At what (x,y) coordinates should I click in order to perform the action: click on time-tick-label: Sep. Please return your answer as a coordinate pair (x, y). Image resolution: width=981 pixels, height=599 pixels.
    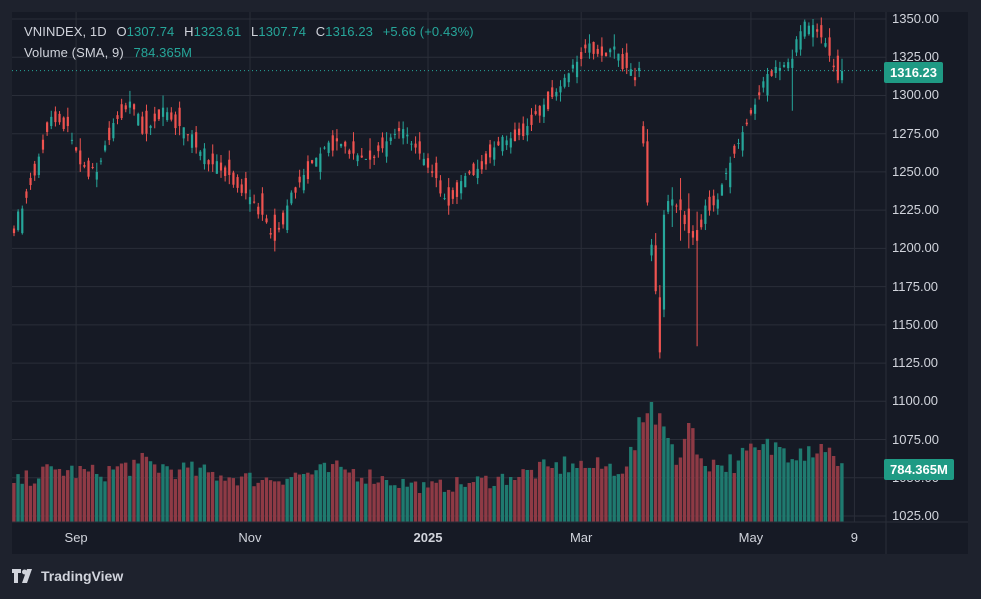
    Looking at the image, I should click on (76, 537).